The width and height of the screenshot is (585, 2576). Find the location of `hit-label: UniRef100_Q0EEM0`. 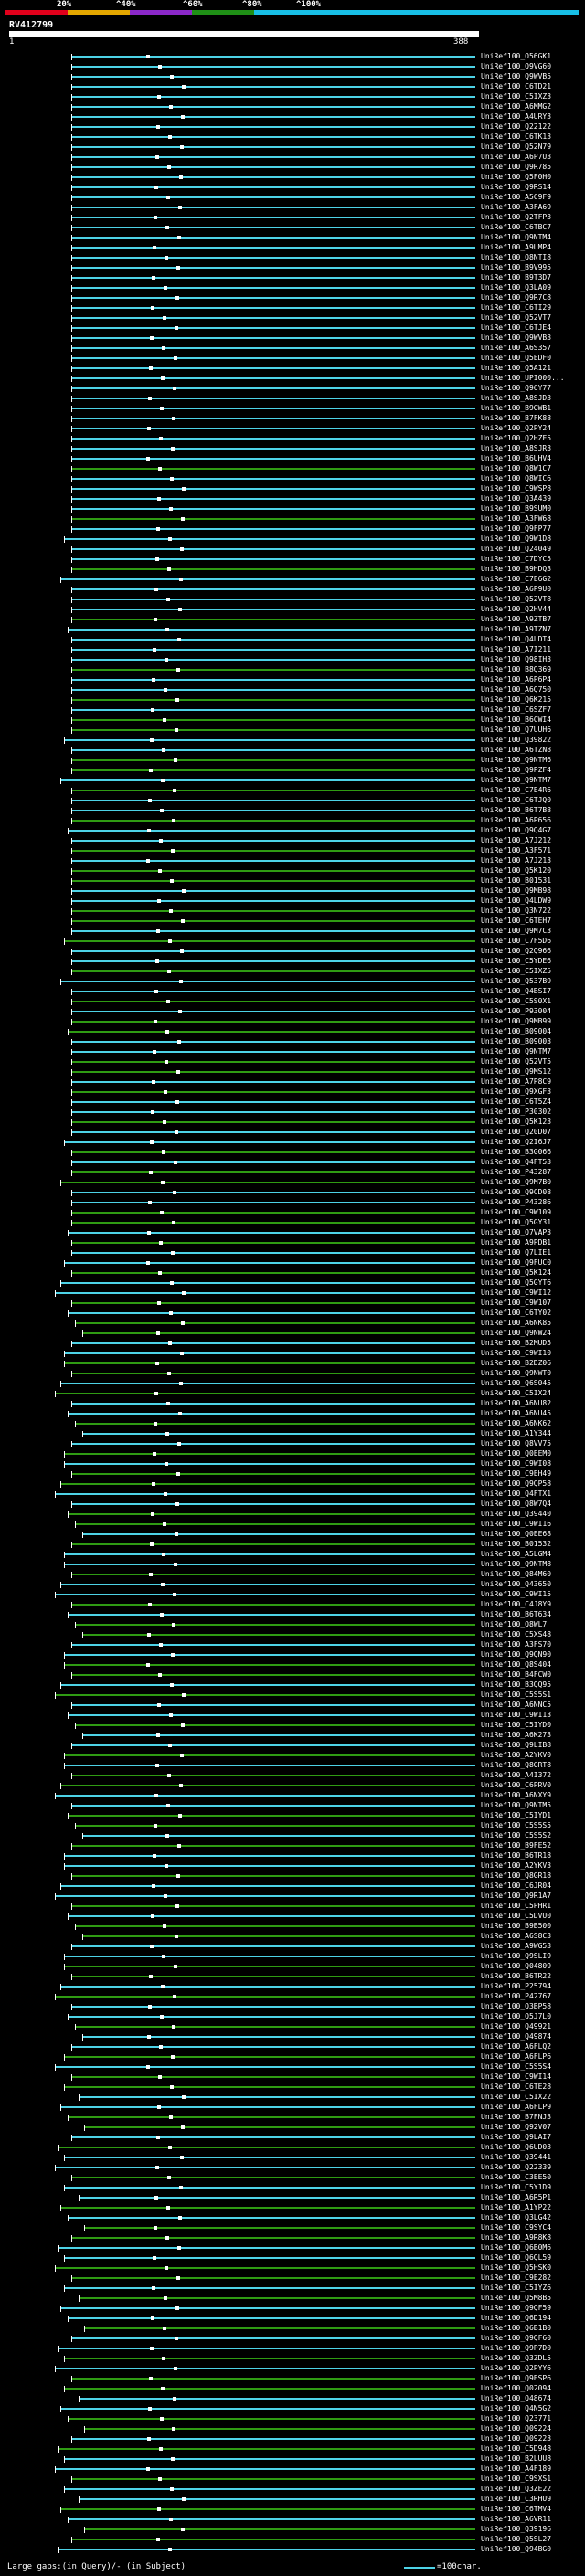

hit-label: UniRef100_Q0EEM0 is located at coordinates (516, 1453).